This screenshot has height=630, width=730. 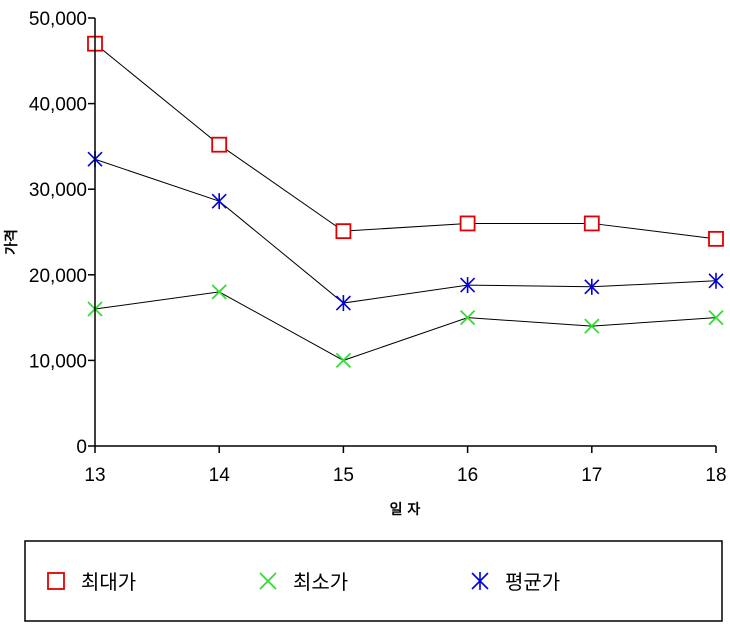 What do you see at coordinates (81, 447) in the screenshot?
I see `y-tick-label: 0` at bounding box center [81, 447].